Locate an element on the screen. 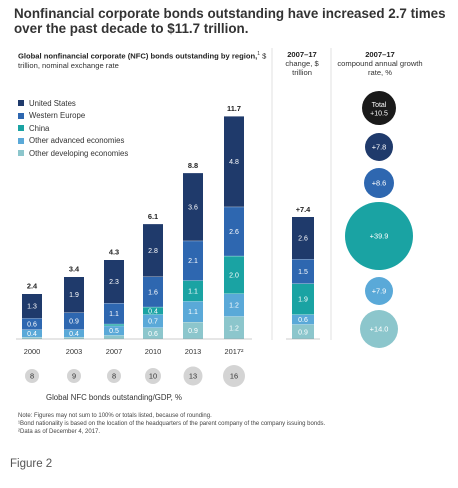 The width and height of the screenshot is (458, 488). bar-segment-2017-united-states is located at coordinates (234, 161).